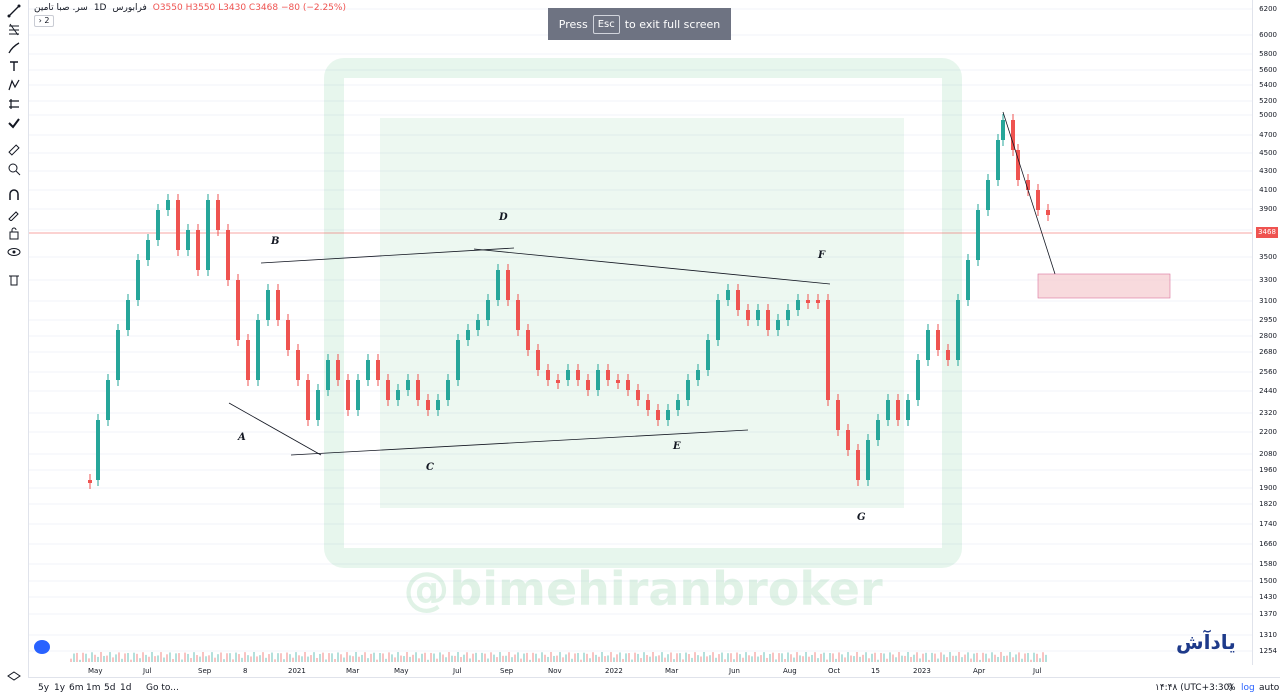  Describe the element at coordinates (1268, 320) in the screenshot. I see `y-tick-label: 2950` at that location.